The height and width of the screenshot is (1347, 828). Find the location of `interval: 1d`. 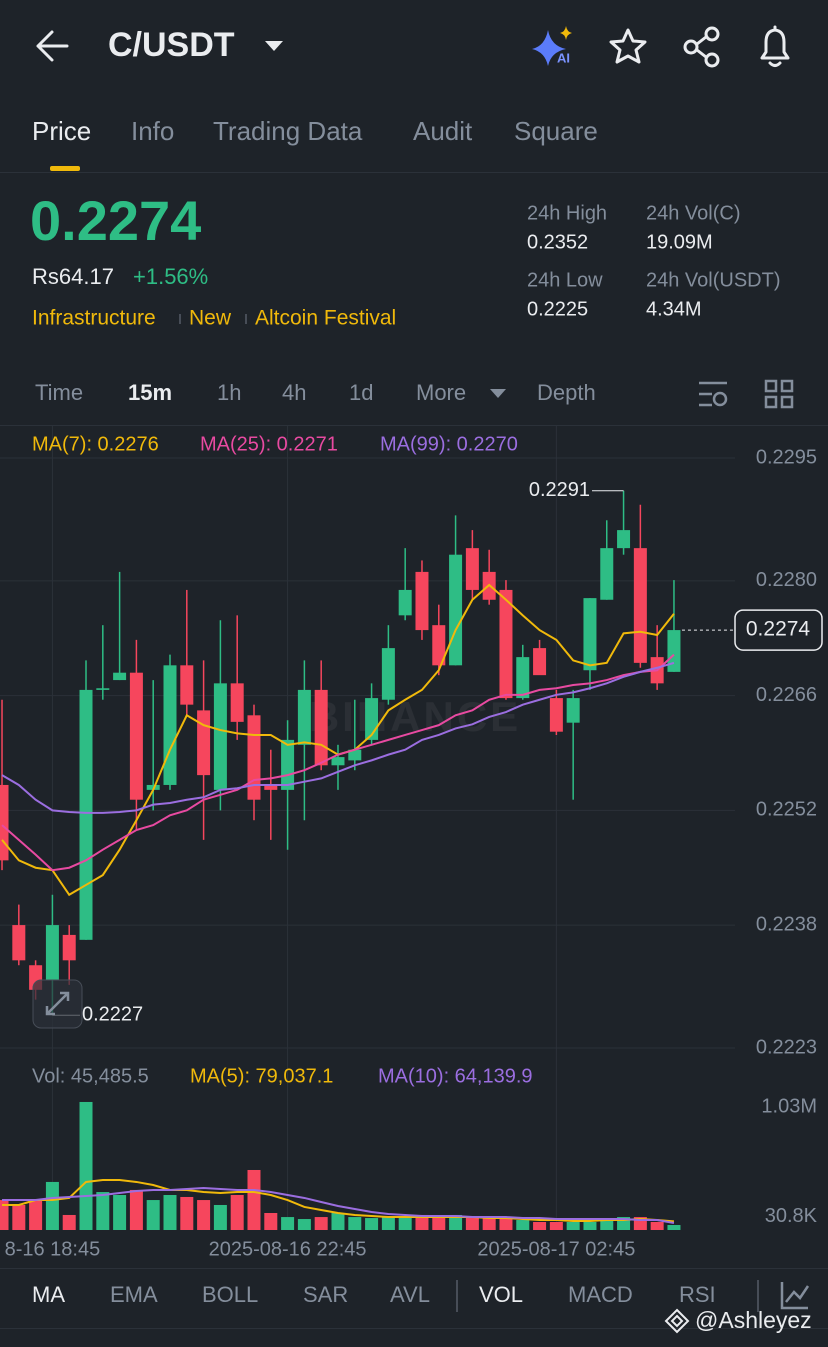

interval: 1d is located at coordinates (361, 392).